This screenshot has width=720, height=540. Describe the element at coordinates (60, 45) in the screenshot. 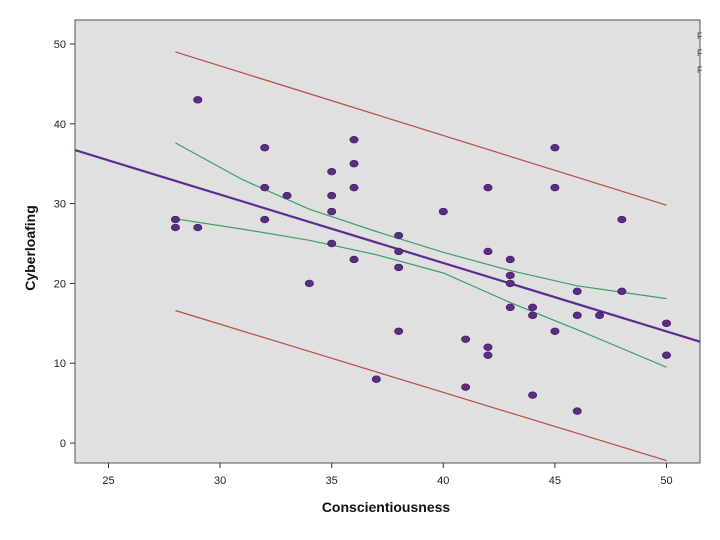

I see `y-tick-label: 50` at that location.